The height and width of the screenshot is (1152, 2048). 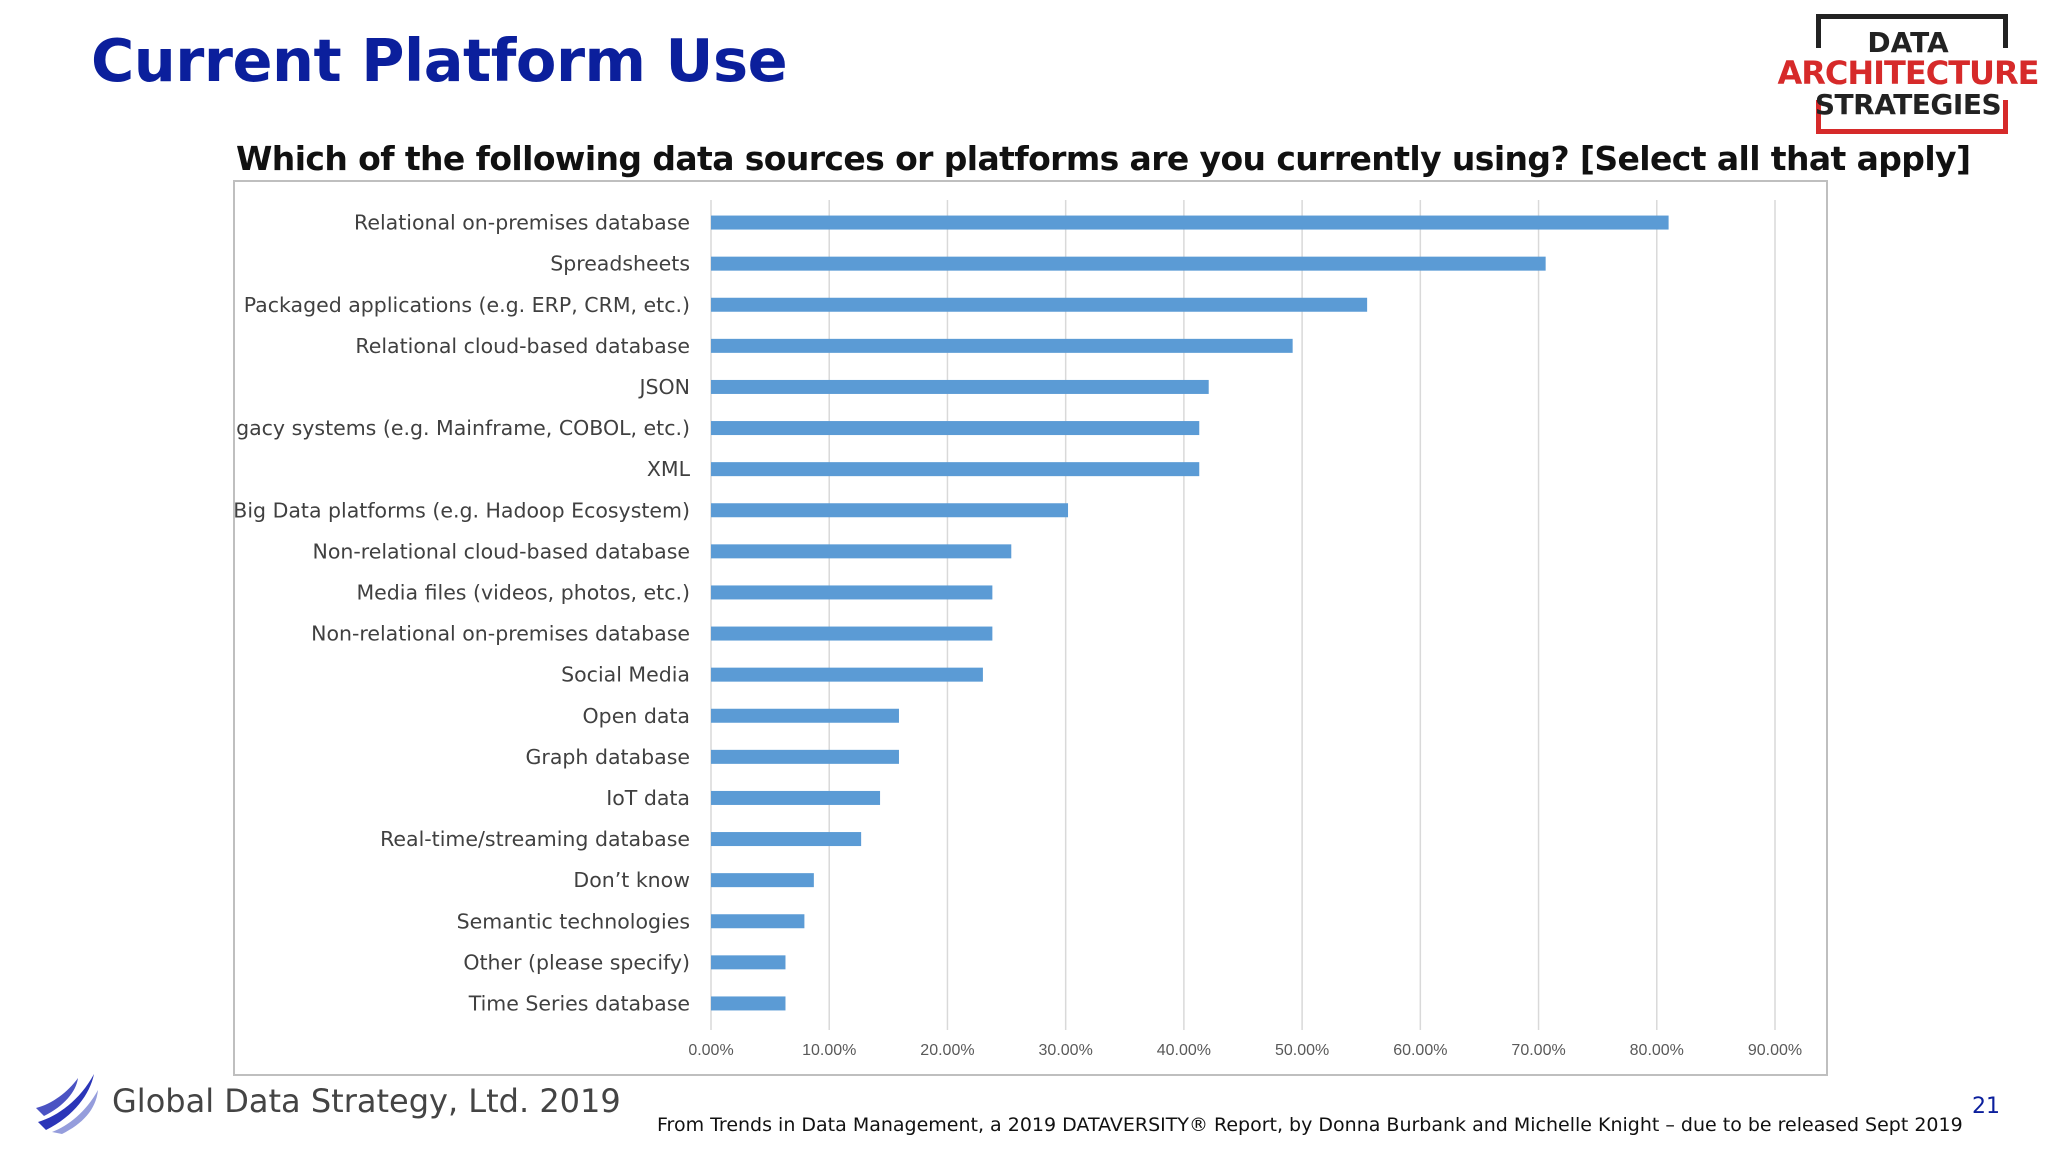 I want to click on logo-bracket-bottom, so click(x=1912, y=117).